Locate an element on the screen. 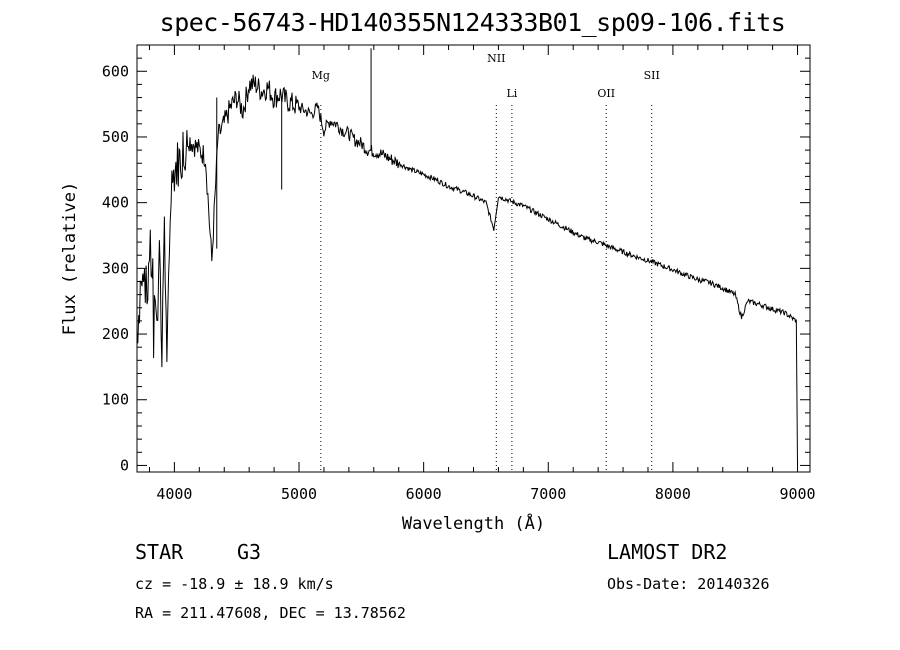  x-tick-label: 7000 is located at coordinates (548, 494).